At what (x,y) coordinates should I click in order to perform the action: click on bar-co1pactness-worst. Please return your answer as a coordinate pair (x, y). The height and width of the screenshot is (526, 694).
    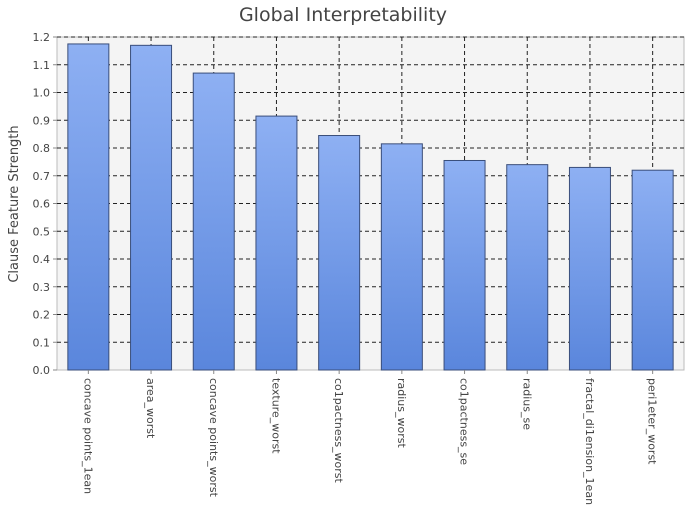
    Looking at the image, I should click on (339, 253).